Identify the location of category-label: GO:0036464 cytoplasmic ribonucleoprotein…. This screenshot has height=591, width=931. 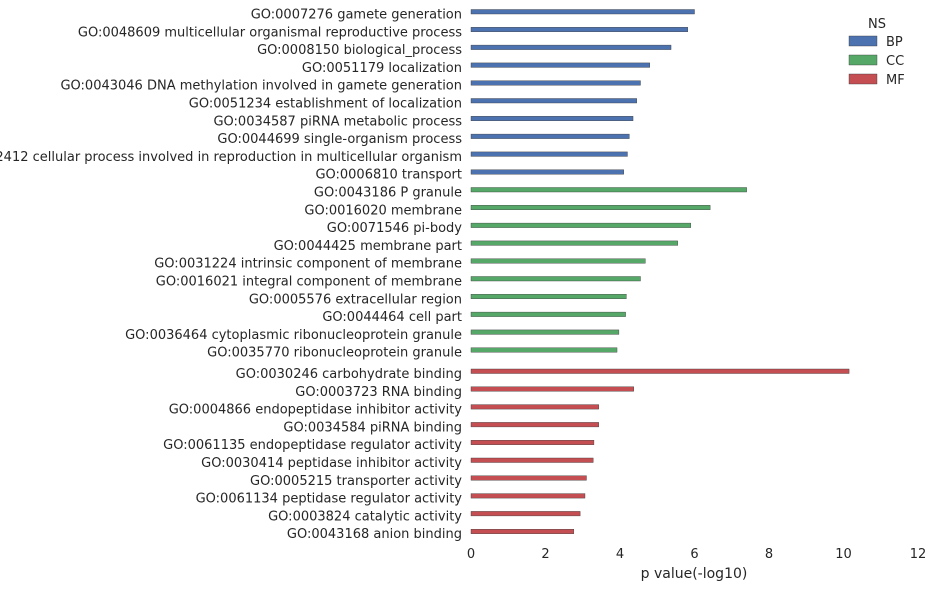
(293, 335).